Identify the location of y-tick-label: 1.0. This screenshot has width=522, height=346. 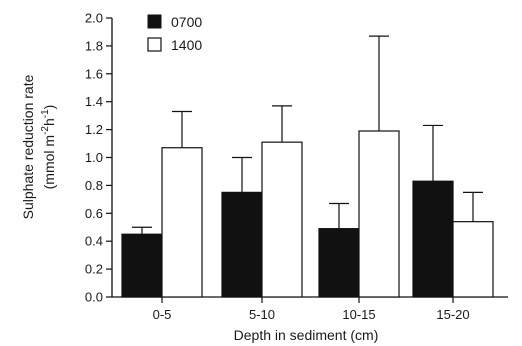
(94, 157).